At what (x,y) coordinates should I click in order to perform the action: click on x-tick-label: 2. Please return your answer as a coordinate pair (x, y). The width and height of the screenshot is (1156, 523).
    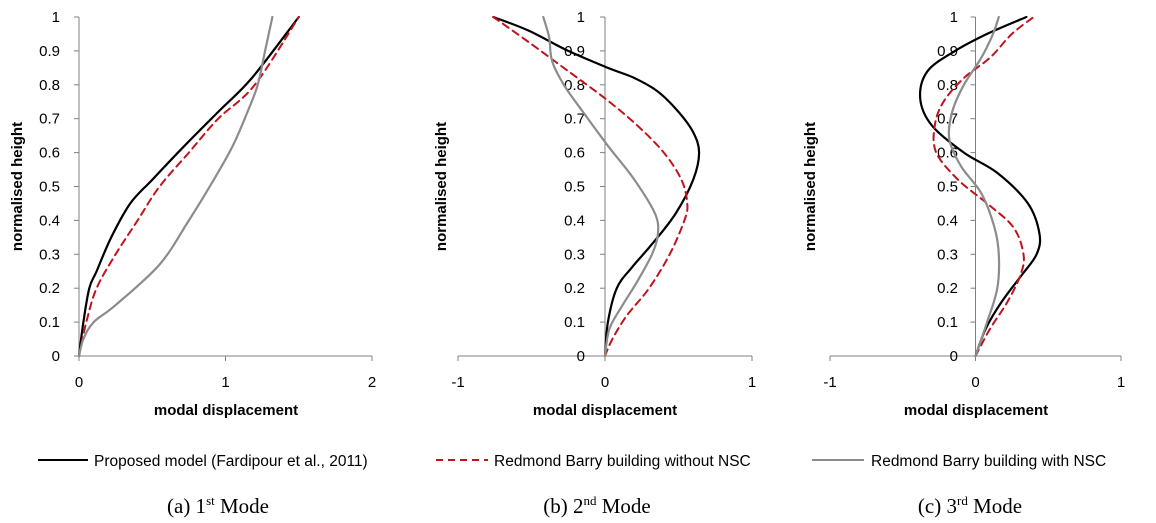
    Looking at the image, I should click on (372, 382).